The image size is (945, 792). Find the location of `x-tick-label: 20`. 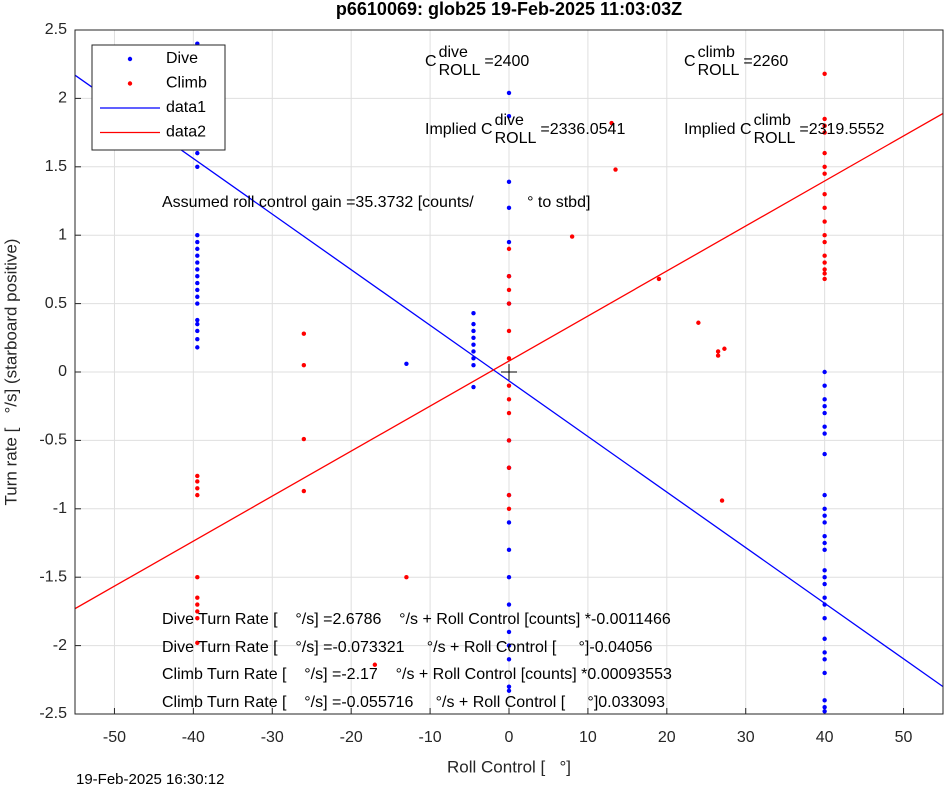

x-tick-label: 20 is located at coordinates (667, 737).